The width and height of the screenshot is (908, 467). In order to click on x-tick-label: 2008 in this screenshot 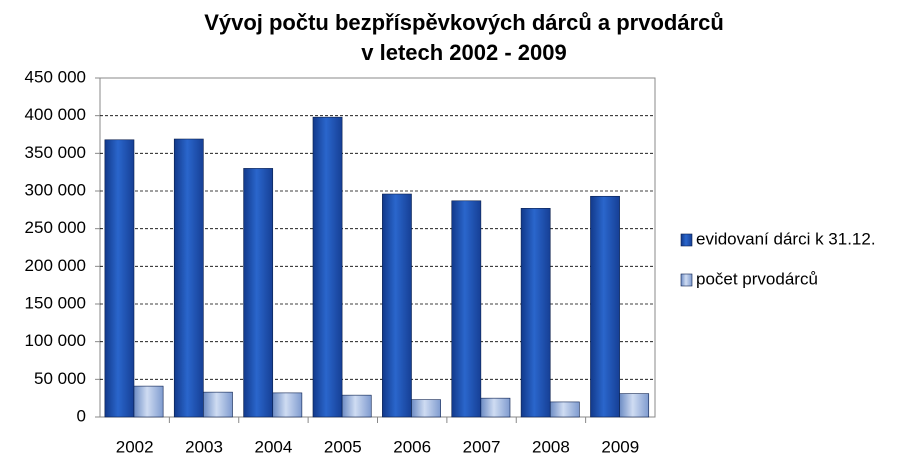, I will do `click(551, 446)`.